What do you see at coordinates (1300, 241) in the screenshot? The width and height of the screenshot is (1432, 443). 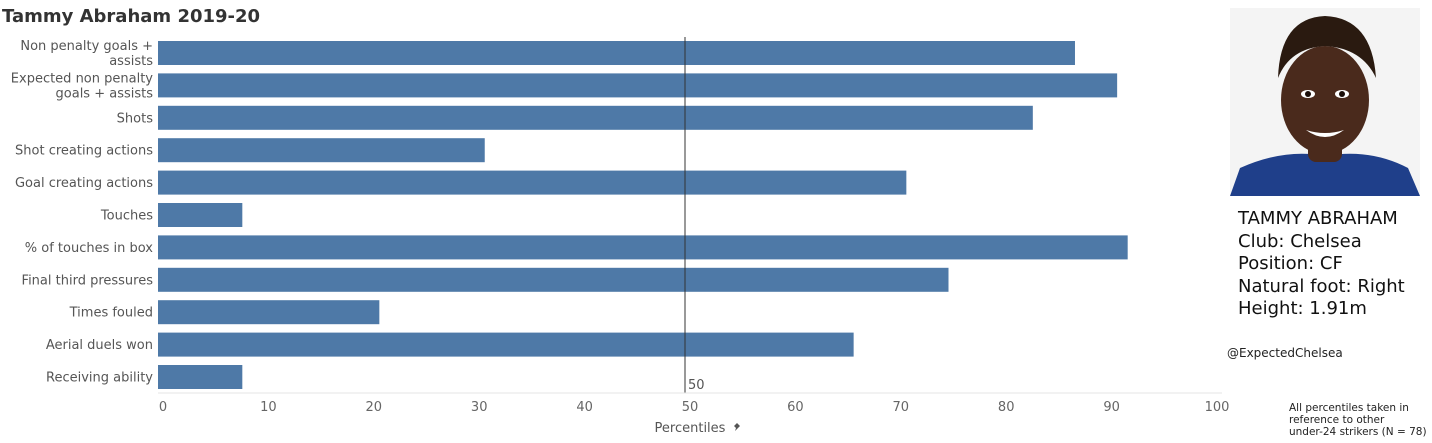 I see `player-club: Club: Chelsea` at bounding box center [1300, 241].